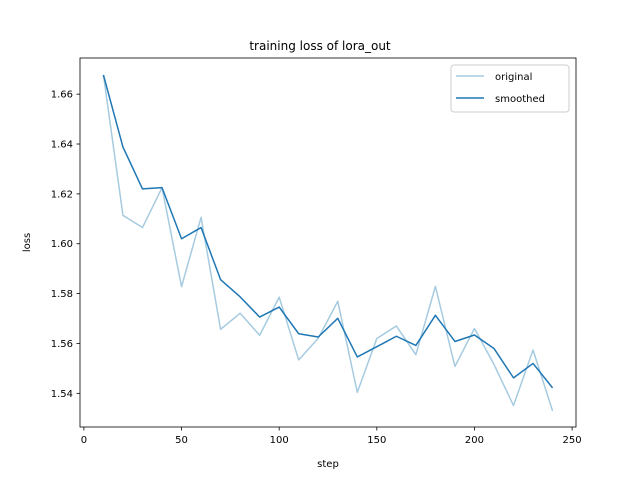  What do you see at coordinates (62, 95) in the screenshot?
I see `y-tick-label: 1.66` at bounding box center [62, 95].